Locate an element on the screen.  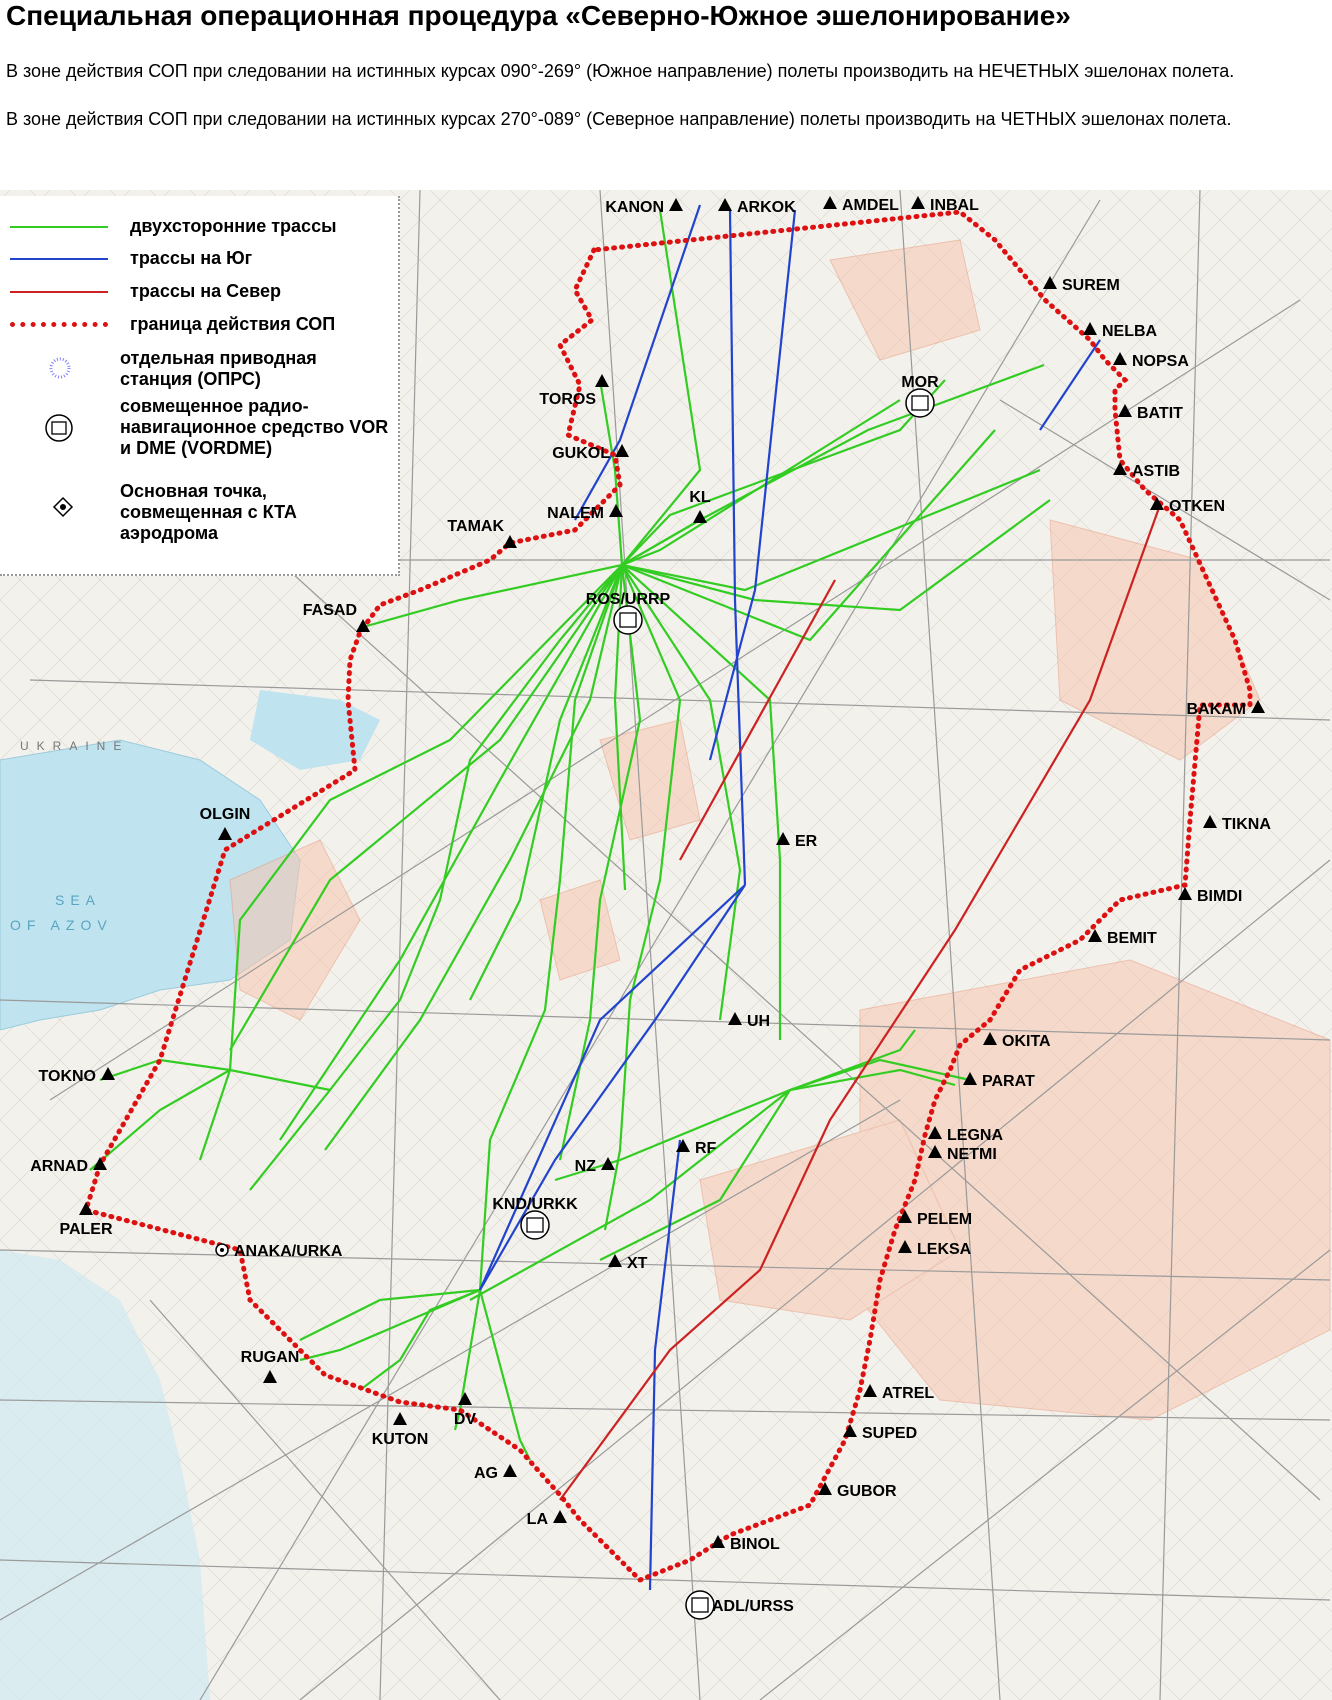
waypoint-fasad: FASAD is located at coordinates (336, 617).